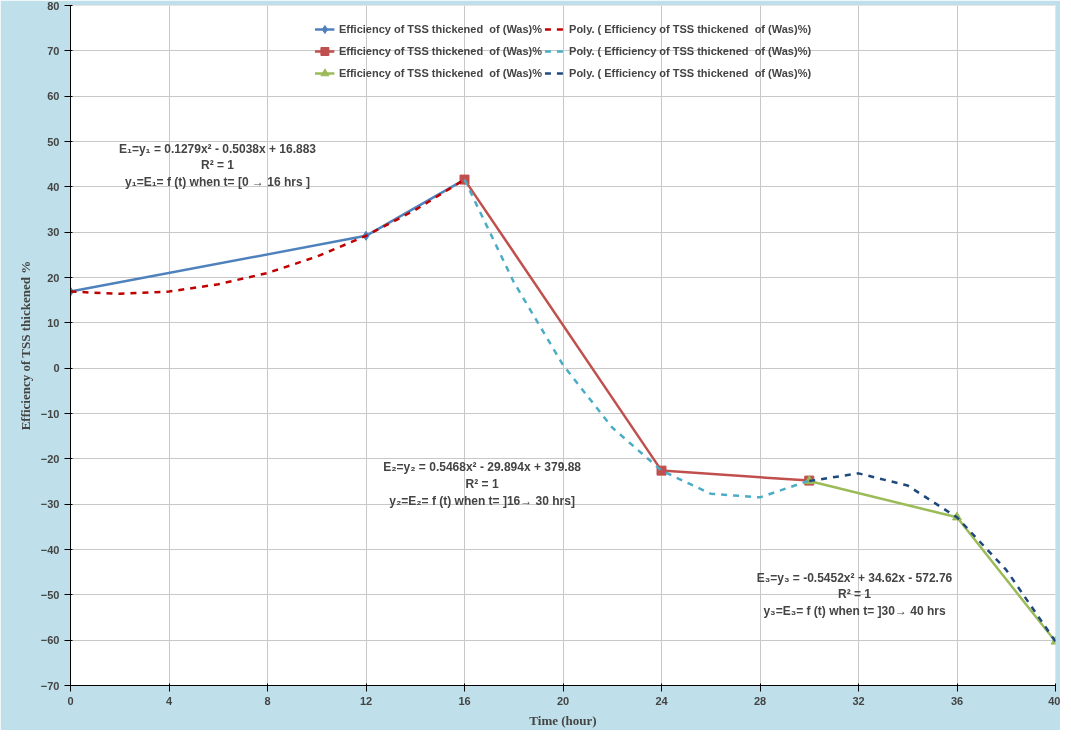 The width and height of the screenshot is (1071, 740). What do you see at coordinates (53, 141) in the screenshot?
I see `y-tick-label: 50` at bounding box center [53, 141].